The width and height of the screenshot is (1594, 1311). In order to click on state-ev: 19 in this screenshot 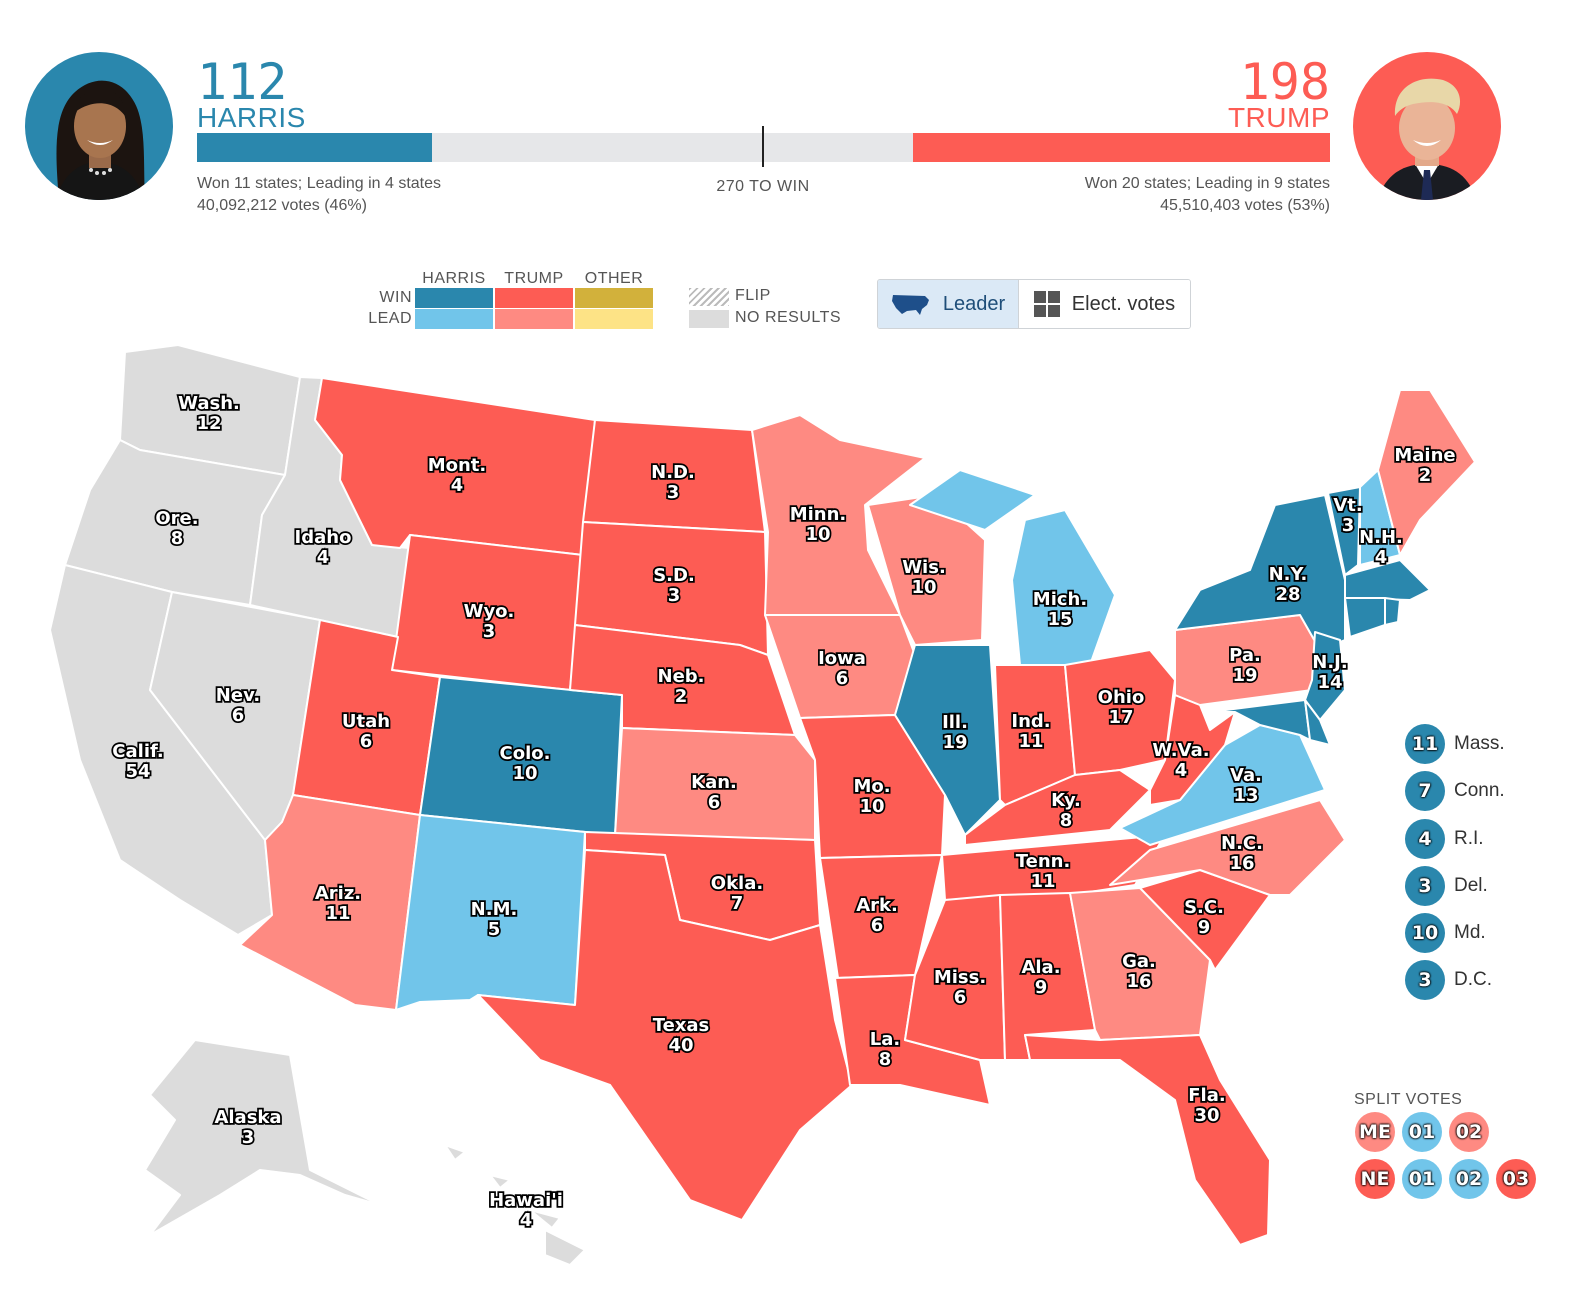, I will do `click(954, 742)`.